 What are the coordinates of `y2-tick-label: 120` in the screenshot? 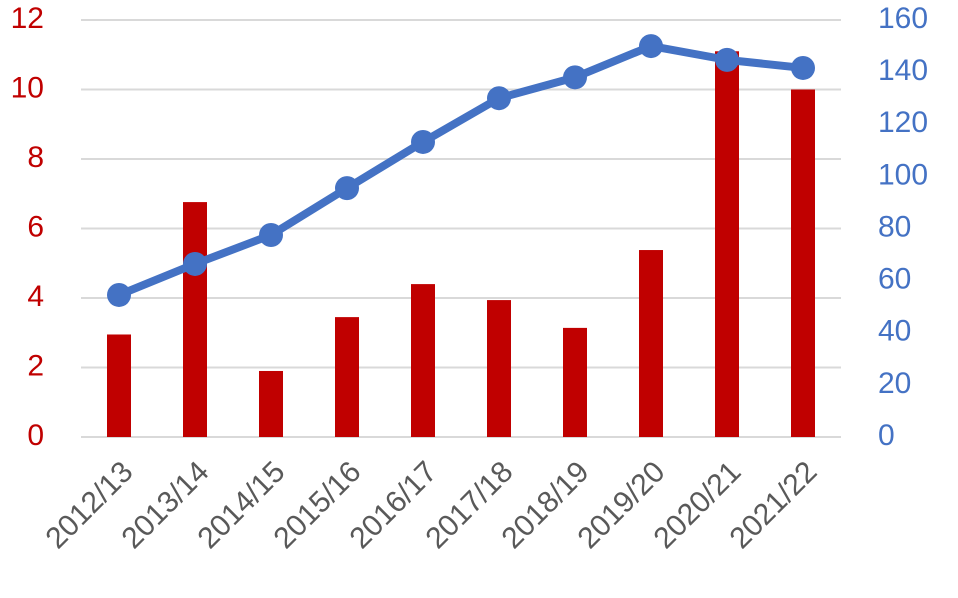 It's located at (903, 122).